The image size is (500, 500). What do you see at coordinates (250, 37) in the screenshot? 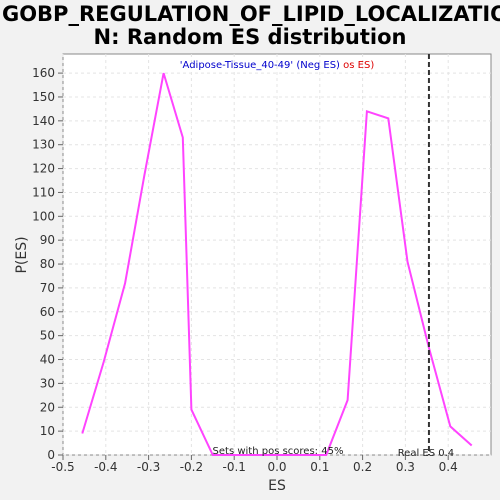
I see `chart-title-line2: N: Random ES distribution` at bounding box center [250, 37].